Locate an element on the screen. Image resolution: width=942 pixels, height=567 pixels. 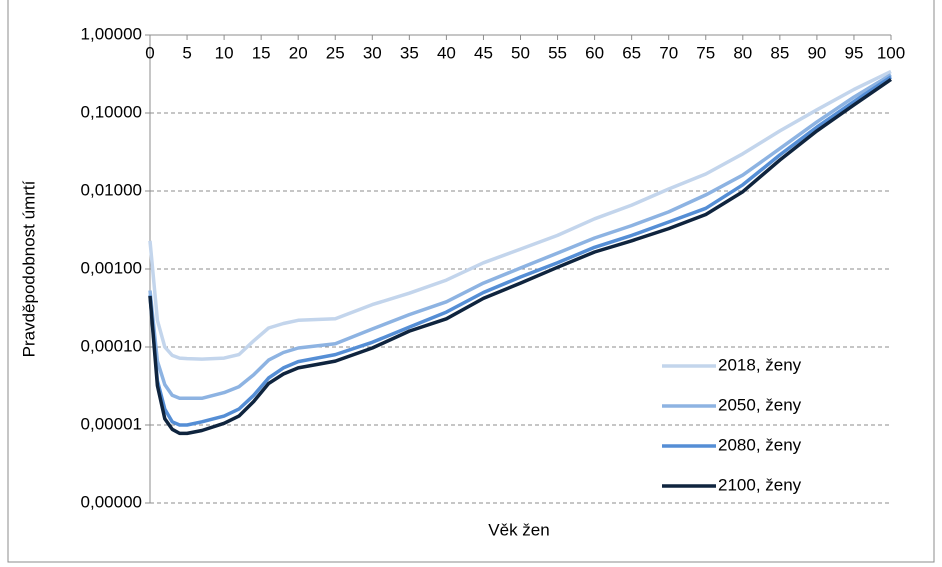
x-tick-label: 55 is located at coordinates (557, 52).